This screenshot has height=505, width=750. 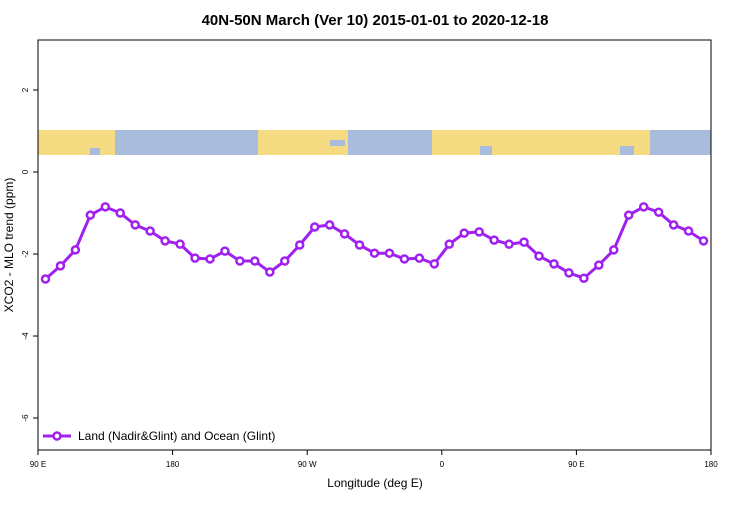 What do you see at coordinates (374, 142) in the screenshot?
I see `map-strip` at bounding box center [374, 142].